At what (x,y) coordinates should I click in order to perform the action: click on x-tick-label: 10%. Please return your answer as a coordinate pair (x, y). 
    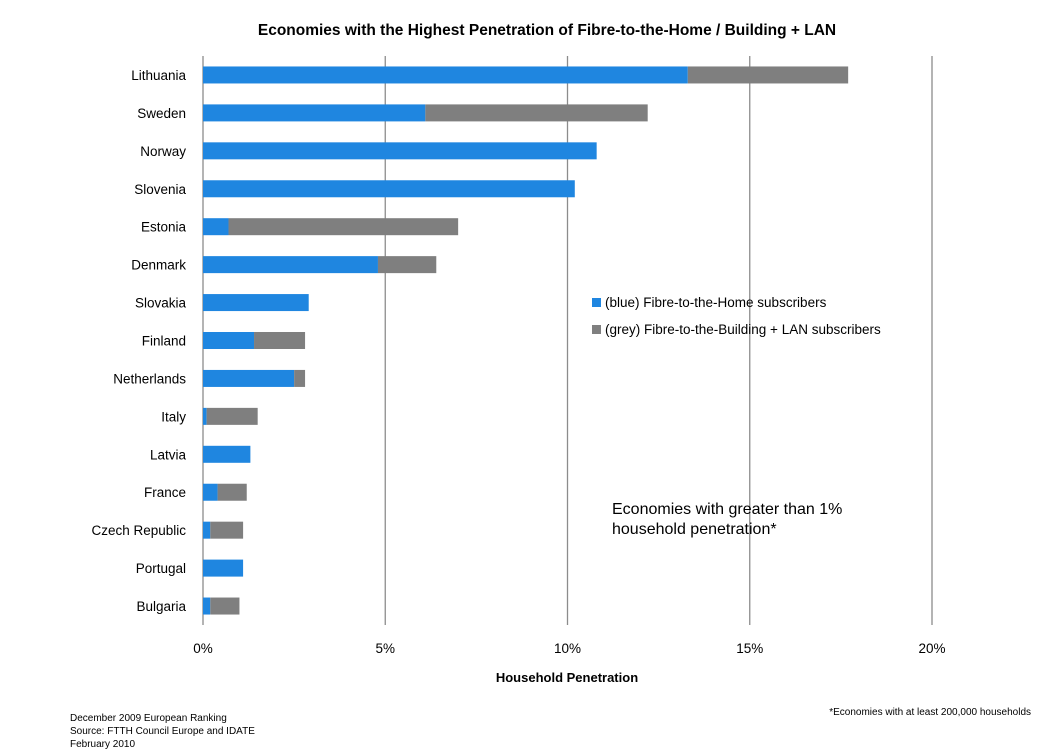
    Looking at the image, I should click on (567, 648).